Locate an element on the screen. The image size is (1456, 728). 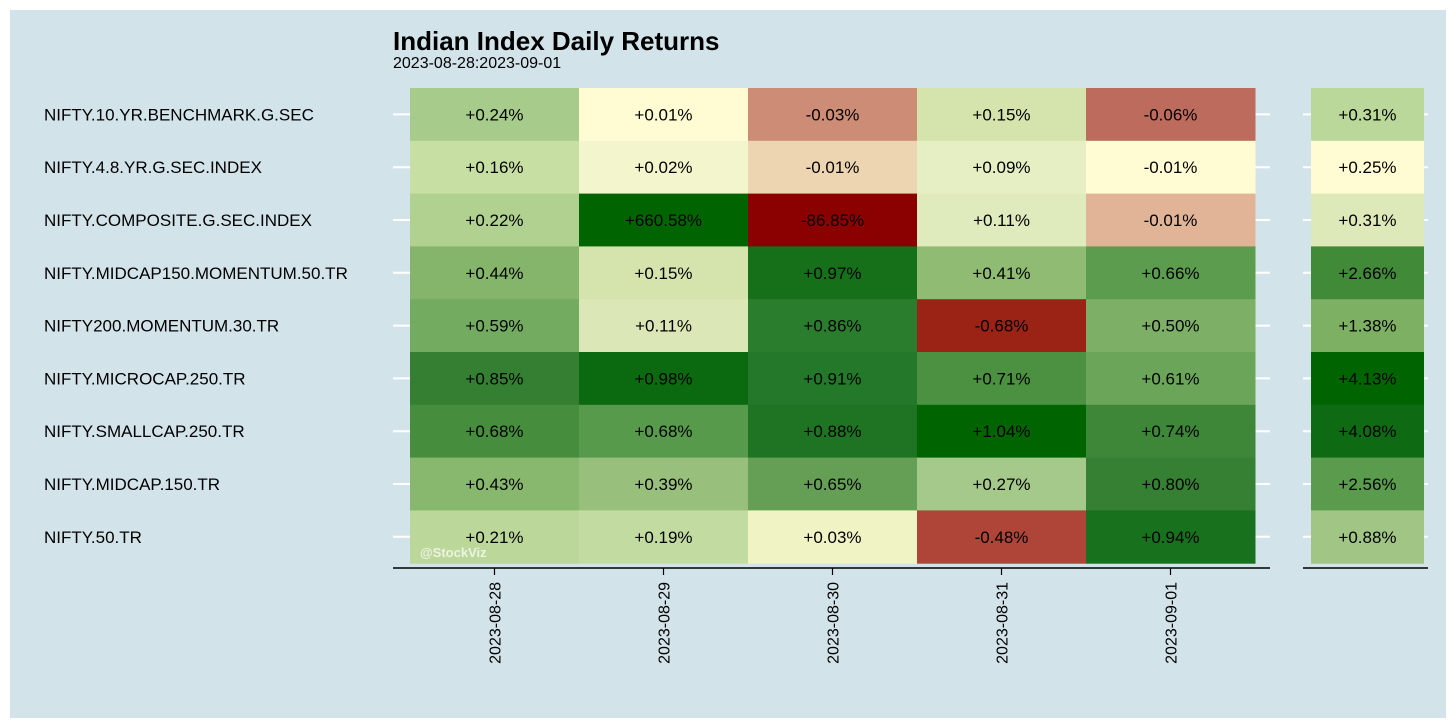
row-label: NIFTY.COMPOSITE.G.SEC.INDEX is located at coordinates (178, 220).